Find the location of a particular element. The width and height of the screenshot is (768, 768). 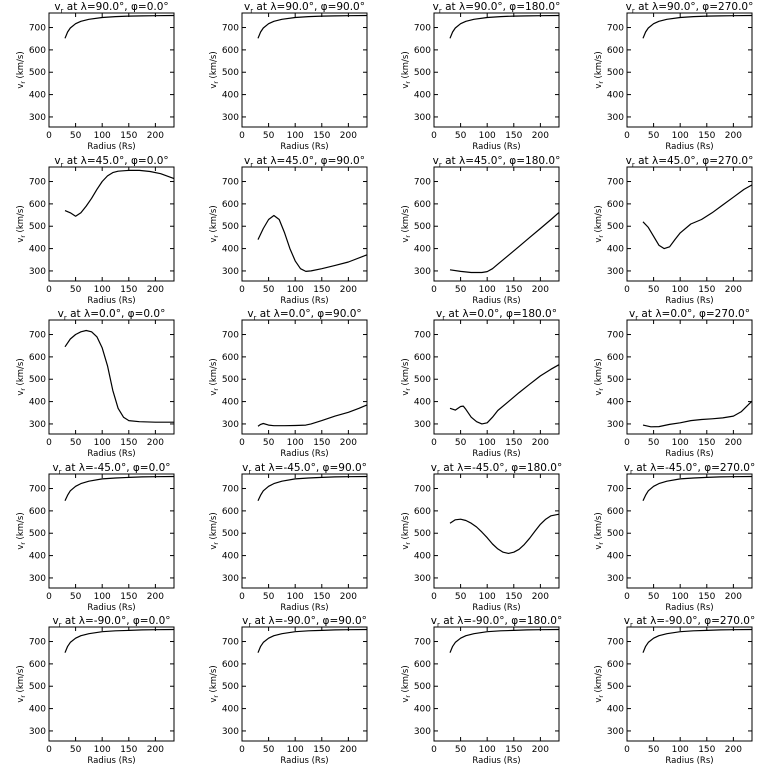

y-tick-label: 700 is located at coordinates (422, 643).